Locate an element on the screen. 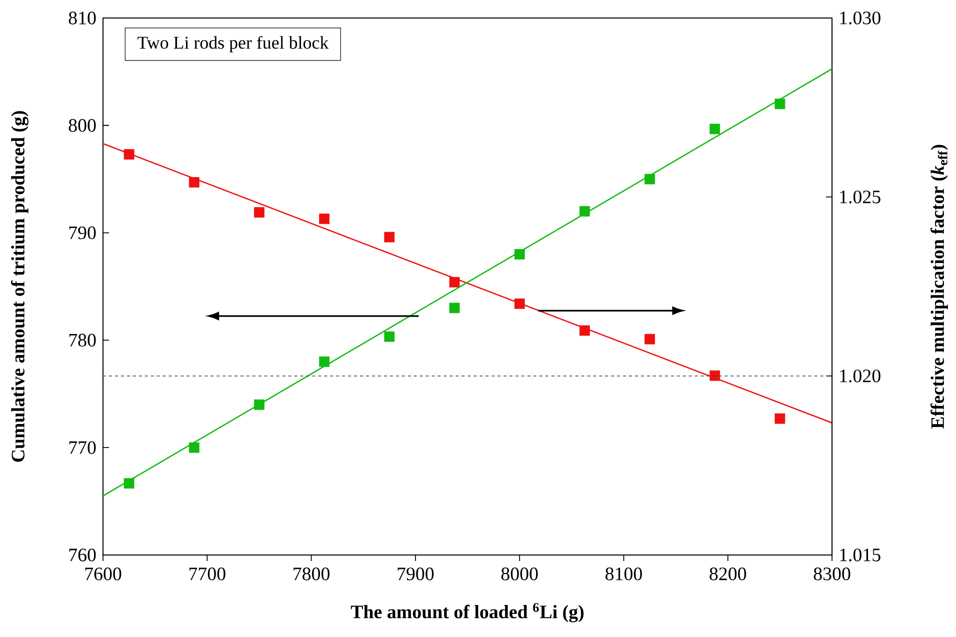 This screenshot has width=956, height=637. y2-tick-label: 1.025 is located at coordinates (860, 197).